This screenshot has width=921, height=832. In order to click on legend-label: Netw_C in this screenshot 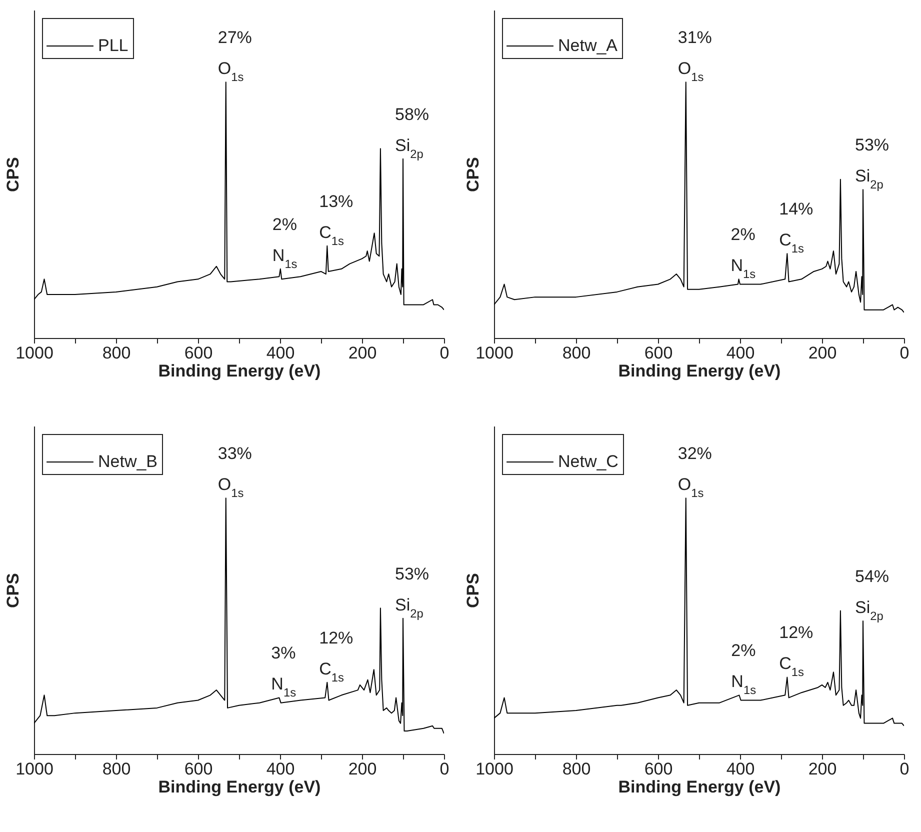, I will do `click(588, 461)`.